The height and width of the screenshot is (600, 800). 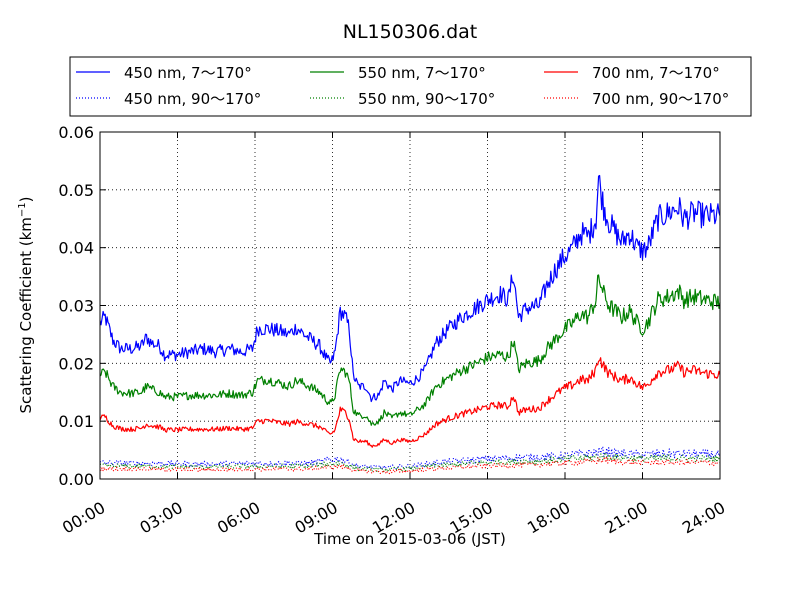 What do you see at coordinates (83, 518) in the screenshot?
I see `x-tick-label: 00:00` at bounding box center [83, 518].